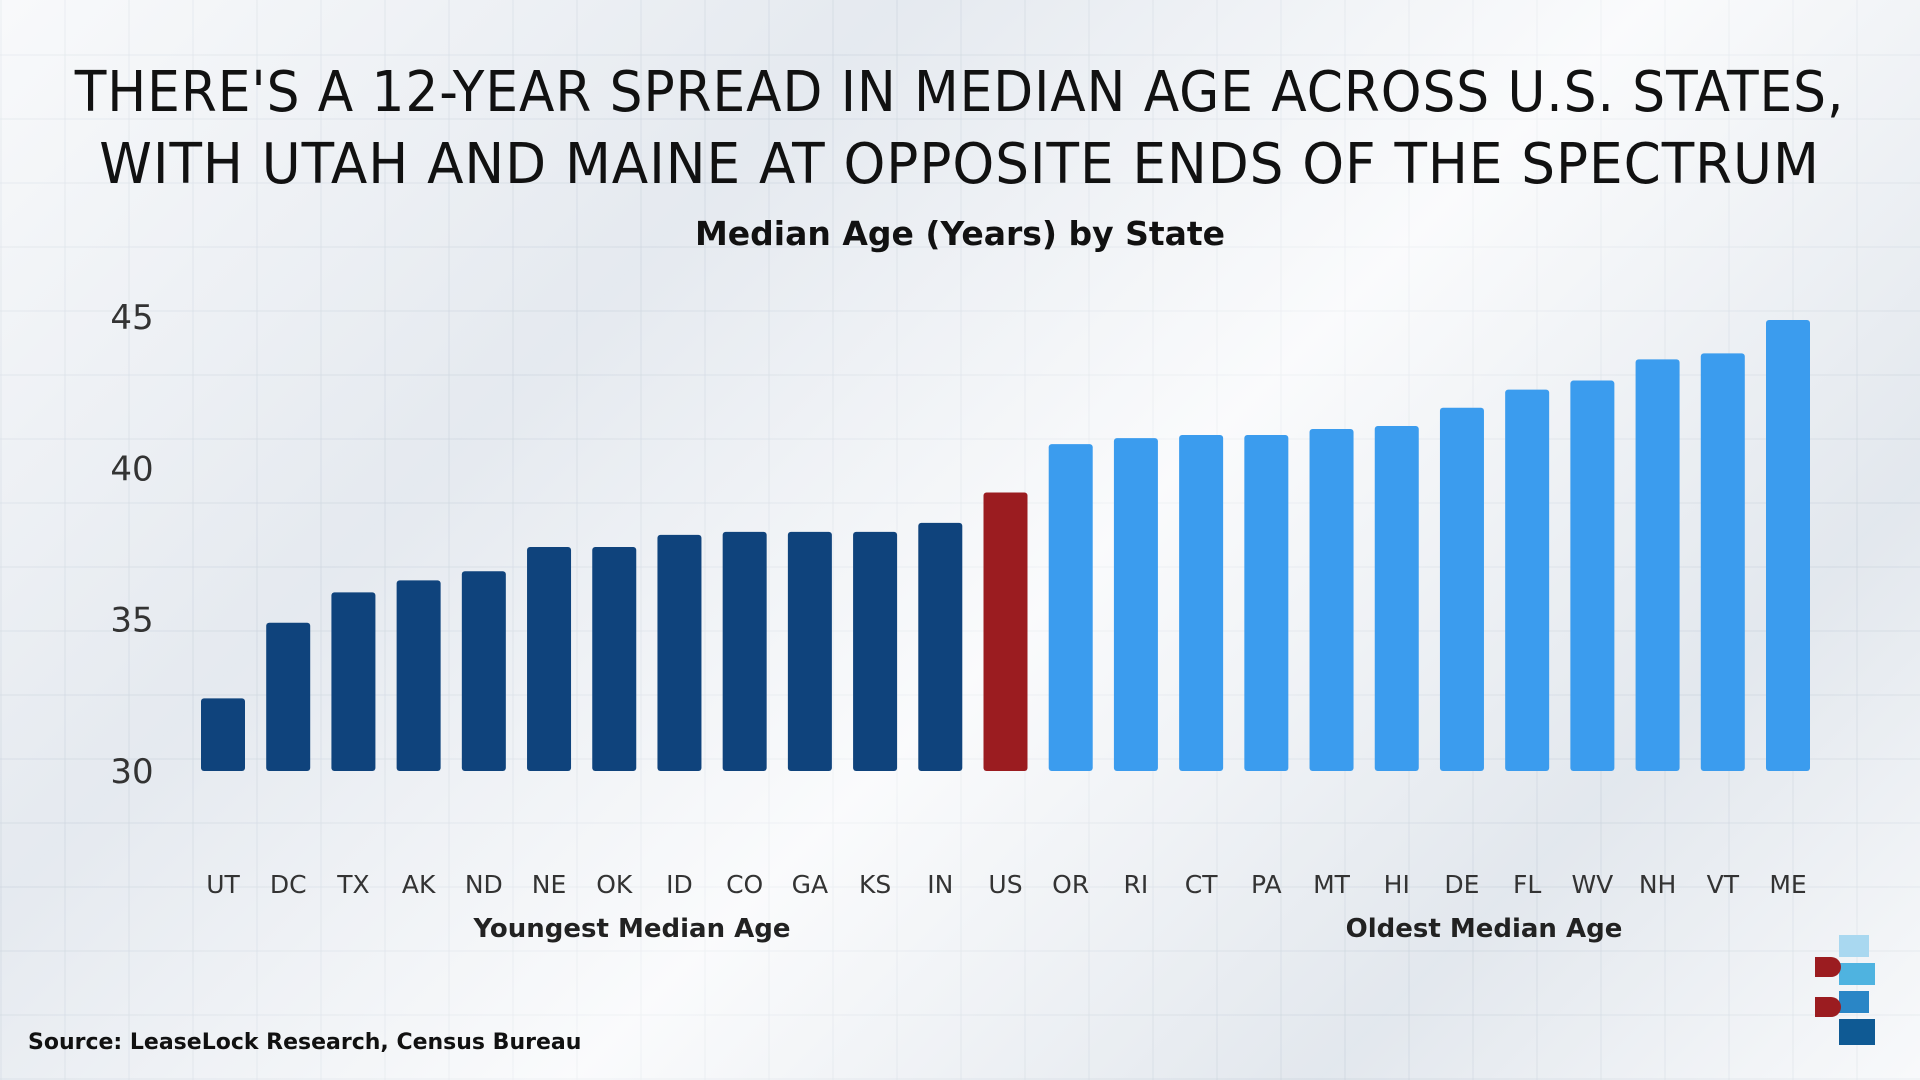 The width and height of the screenshot is (1920, 1080). Describe the element at coordinates (614, 659) in the screenshot. I see `bar-ok` at that location.